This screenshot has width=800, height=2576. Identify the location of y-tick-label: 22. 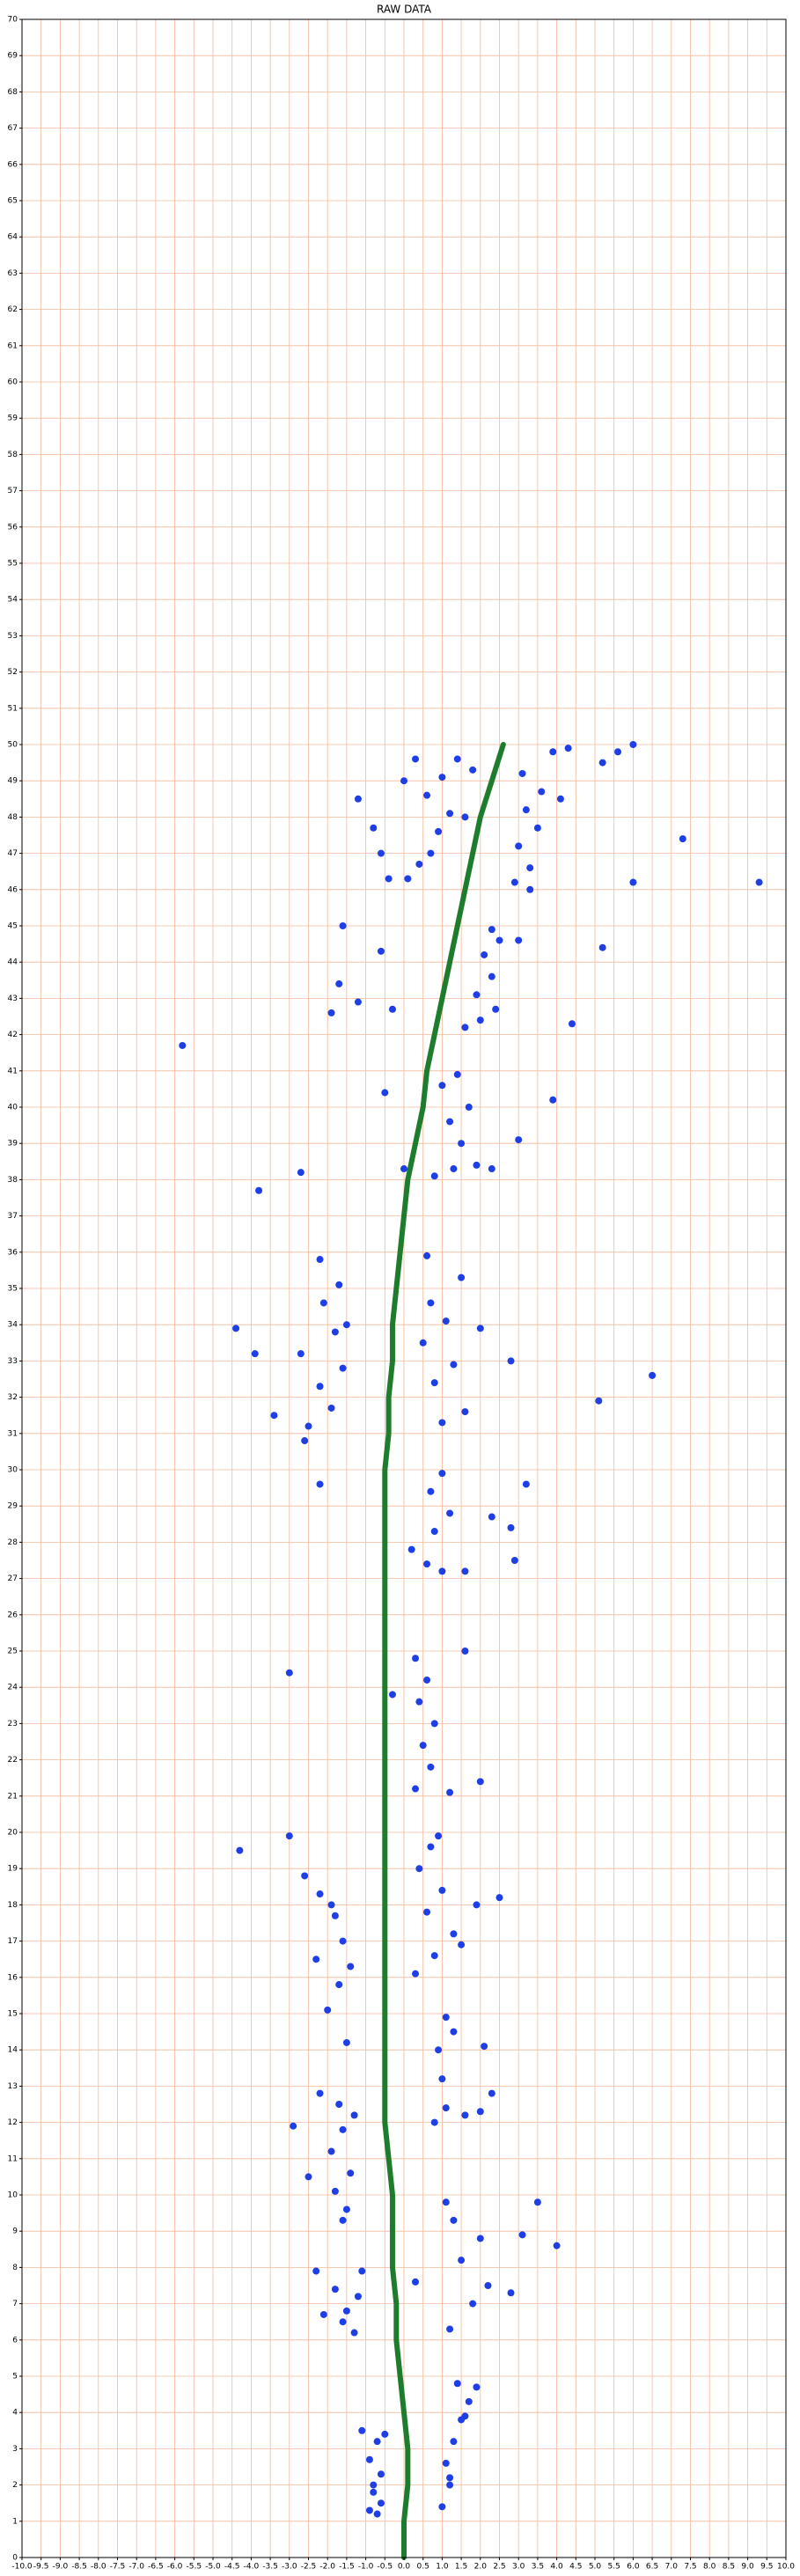
(13, 1760).